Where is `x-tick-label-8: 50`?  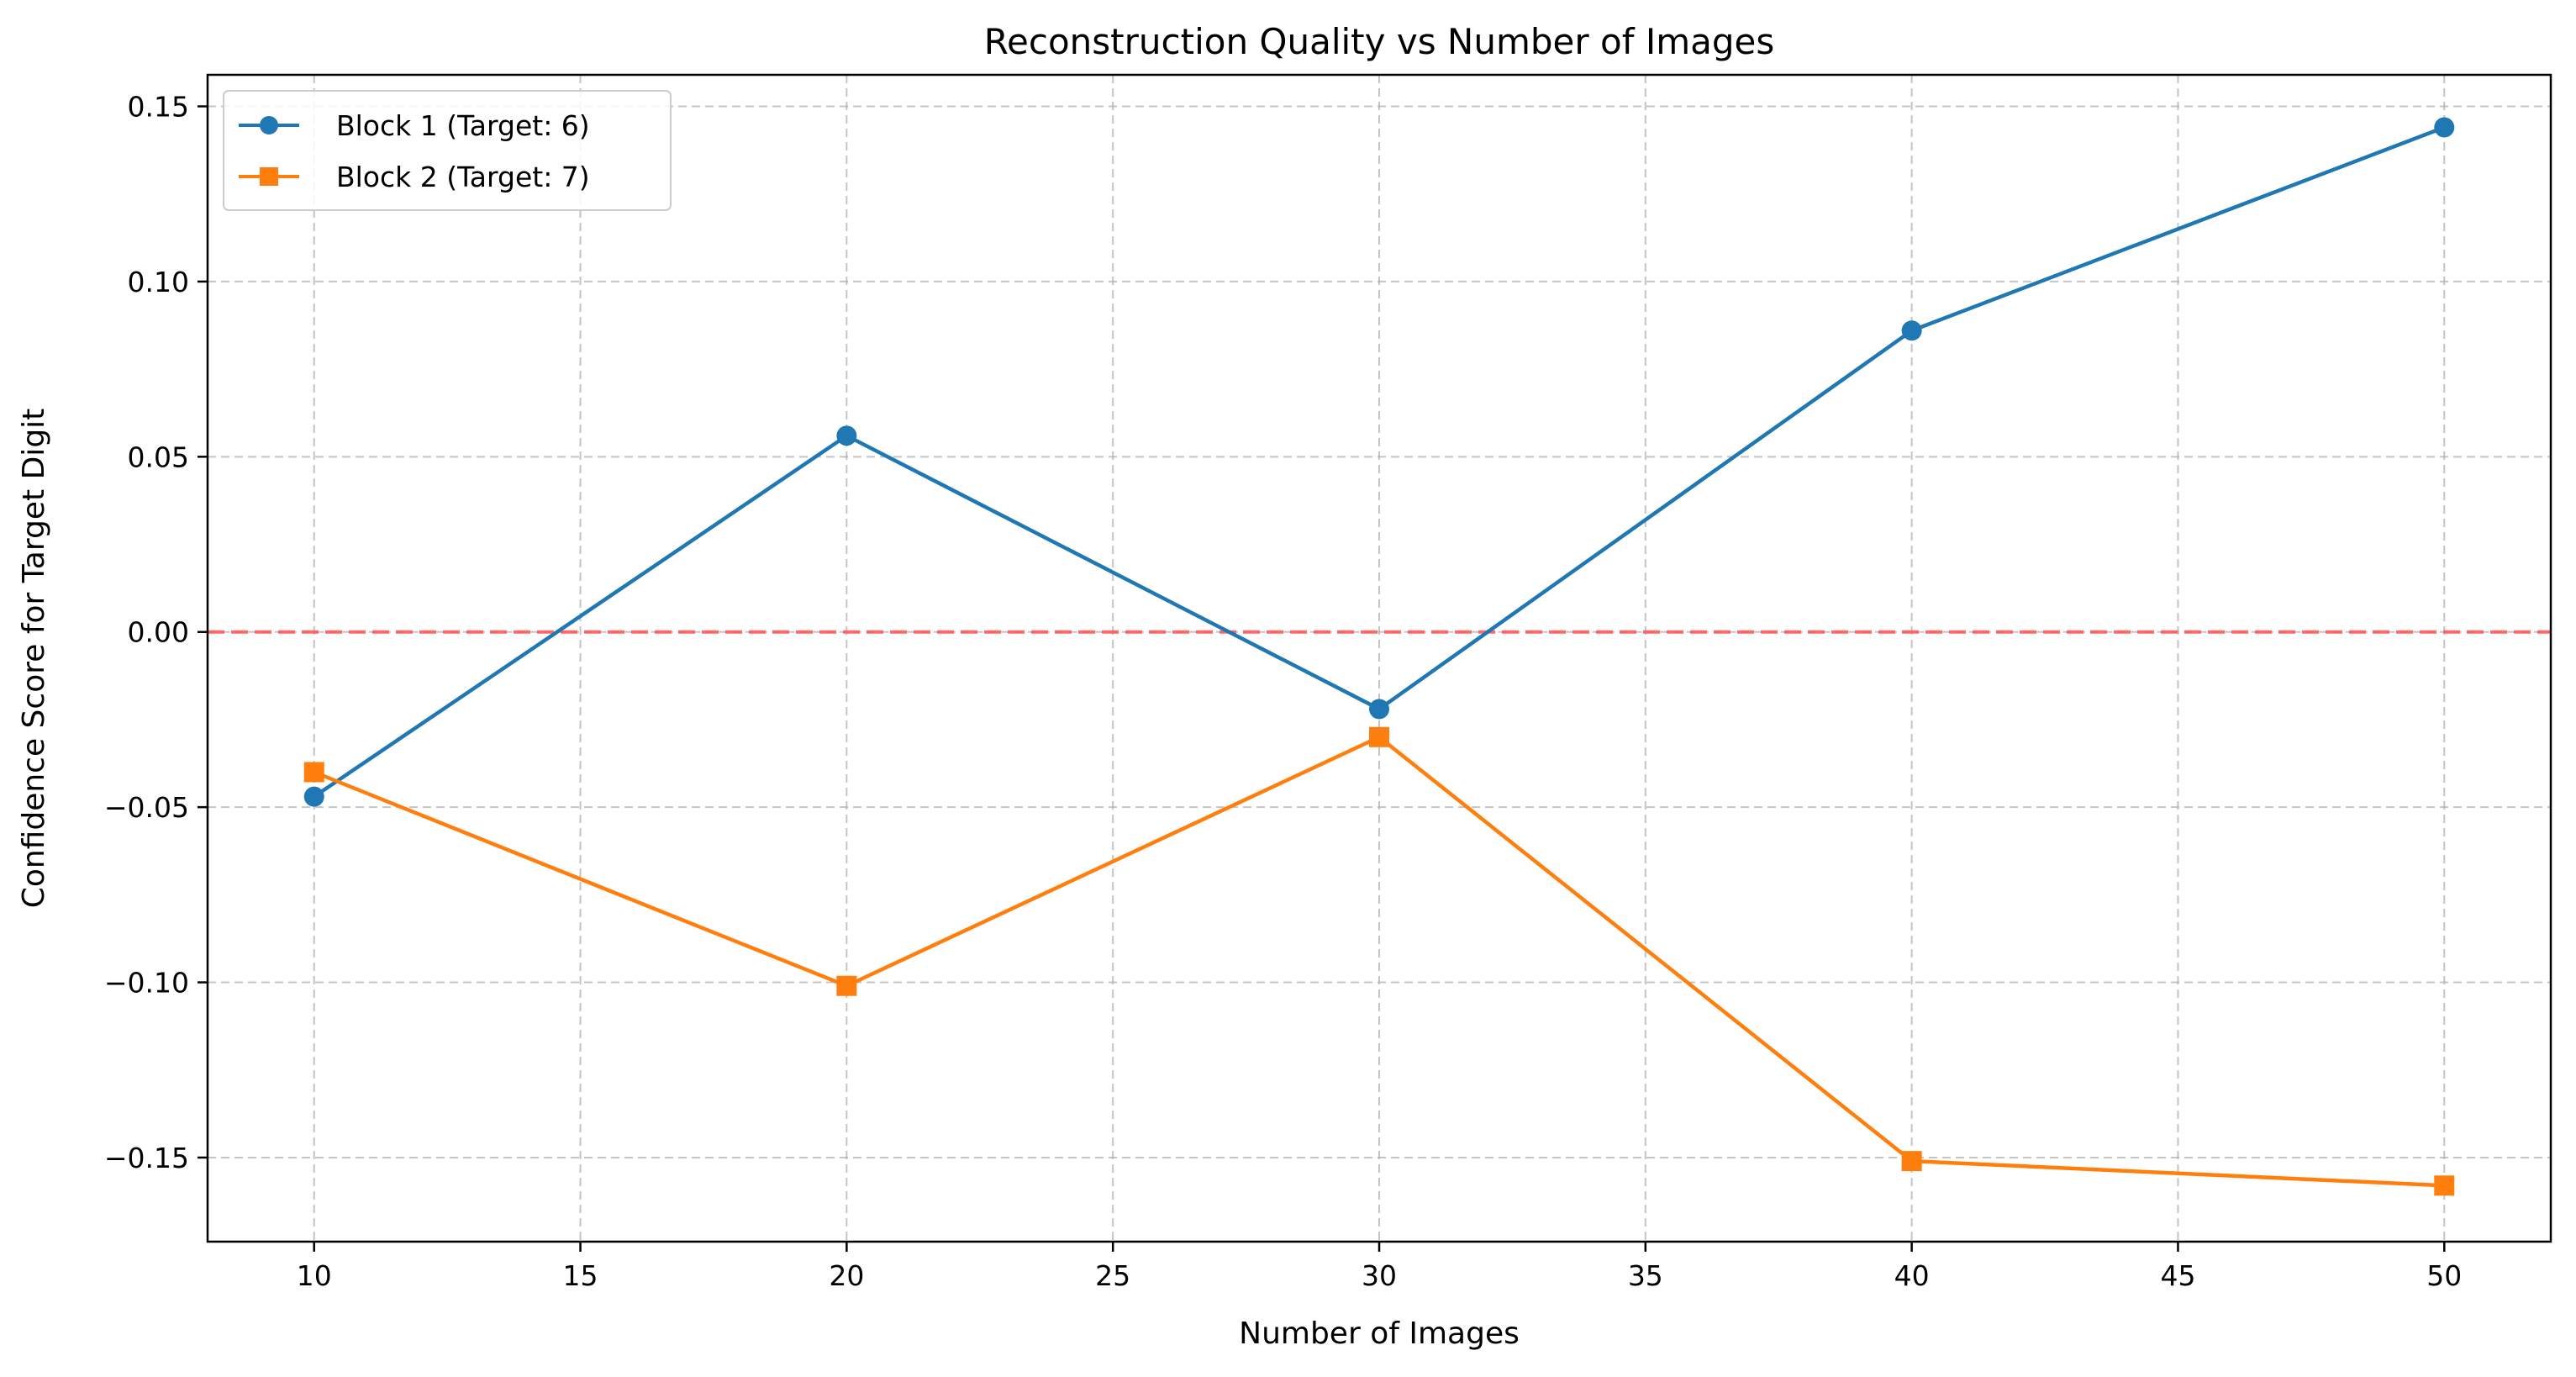 x-tick-label-8: 50 is located at coordinates (2444, 1275).